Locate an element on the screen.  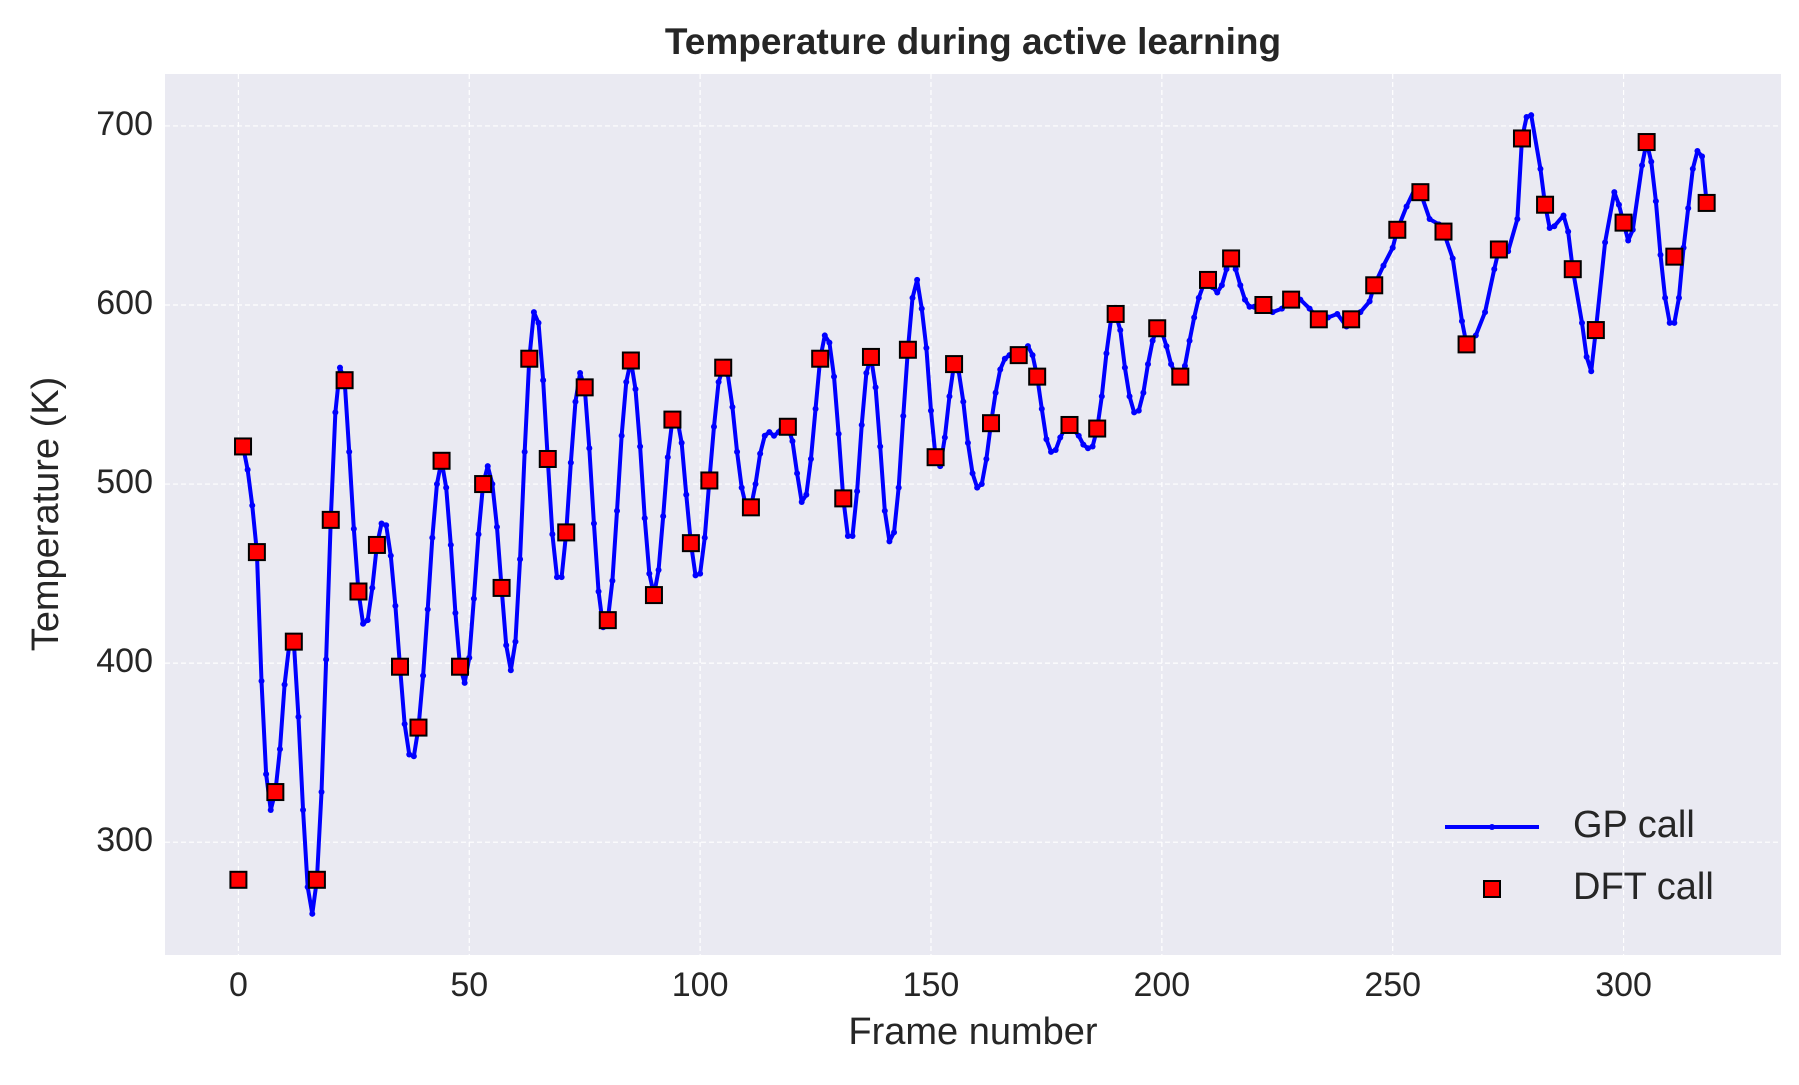
legend: GP call DFT call is located at coordinates (1579, 856).